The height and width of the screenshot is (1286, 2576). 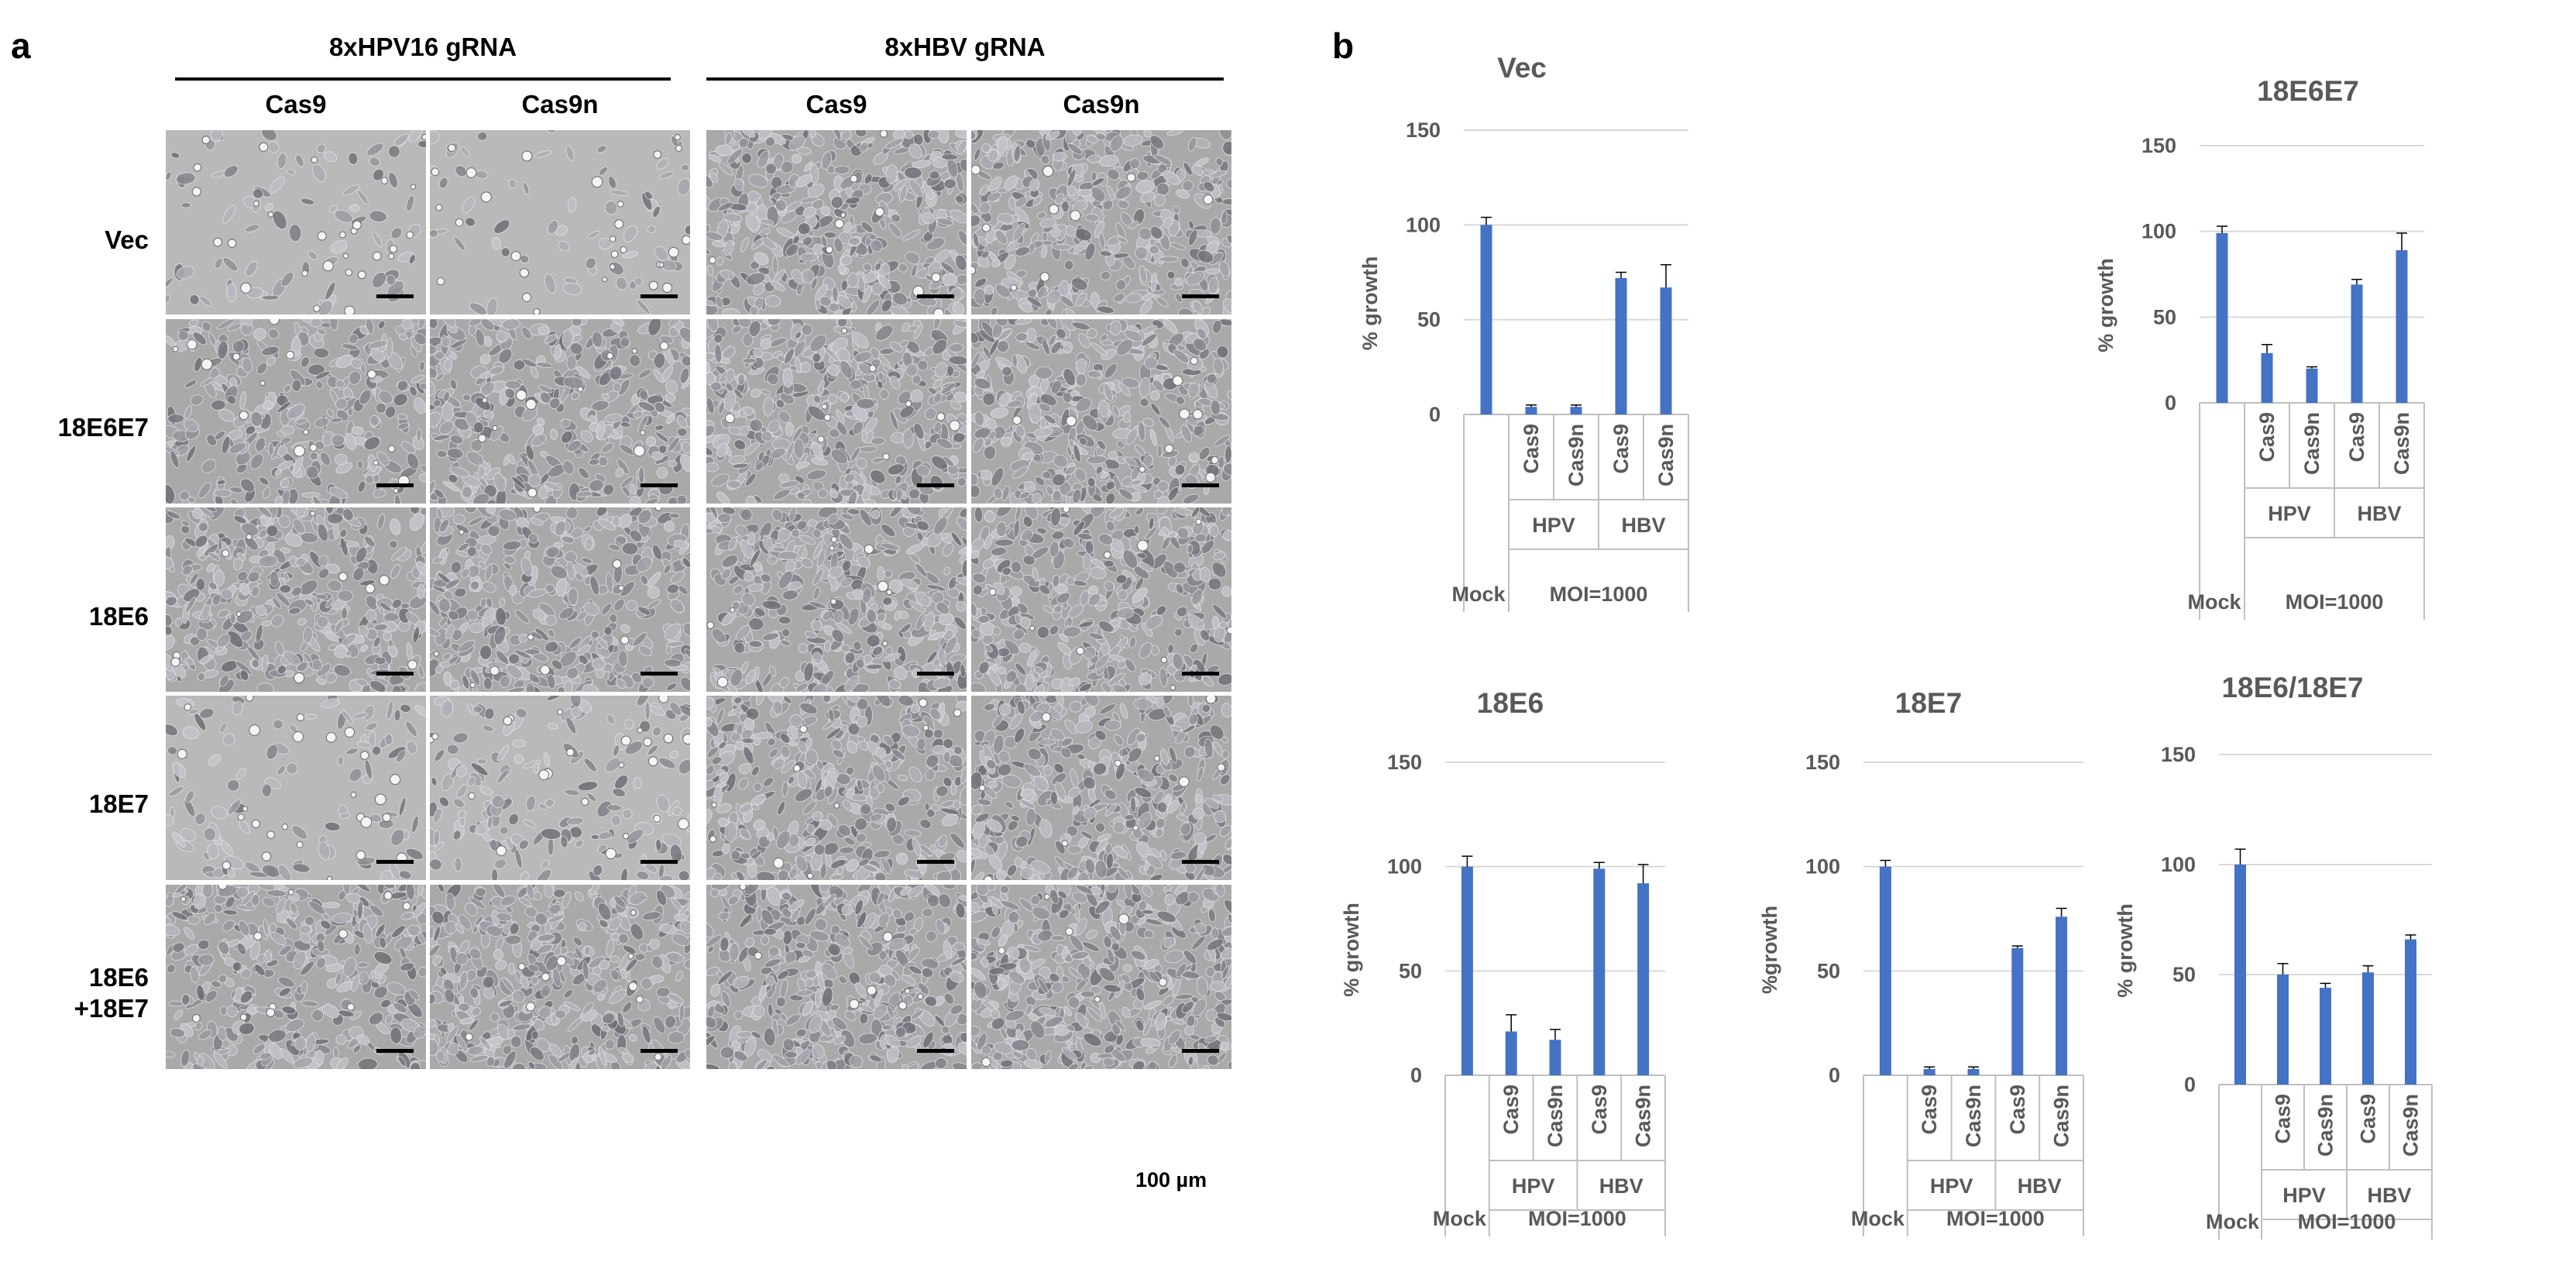 I want to click on chart-title: 18E7, so click(x=1928, y=703).